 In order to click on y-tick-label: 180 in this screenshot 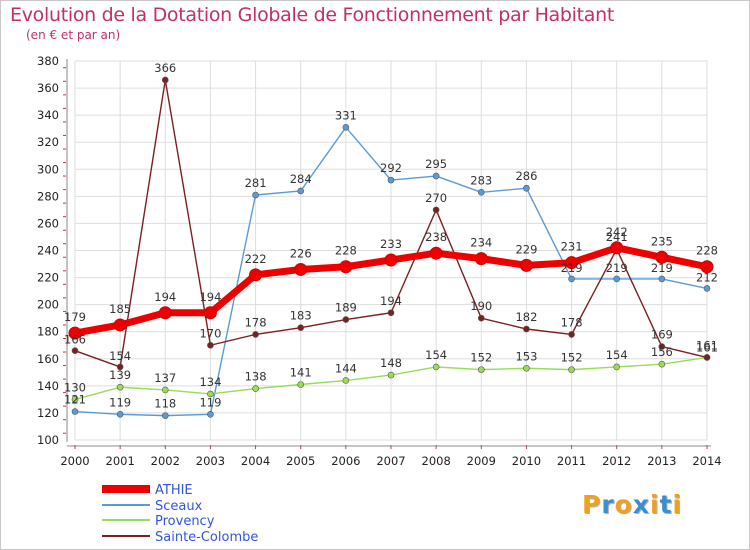, I will do `click(48, 332)`.